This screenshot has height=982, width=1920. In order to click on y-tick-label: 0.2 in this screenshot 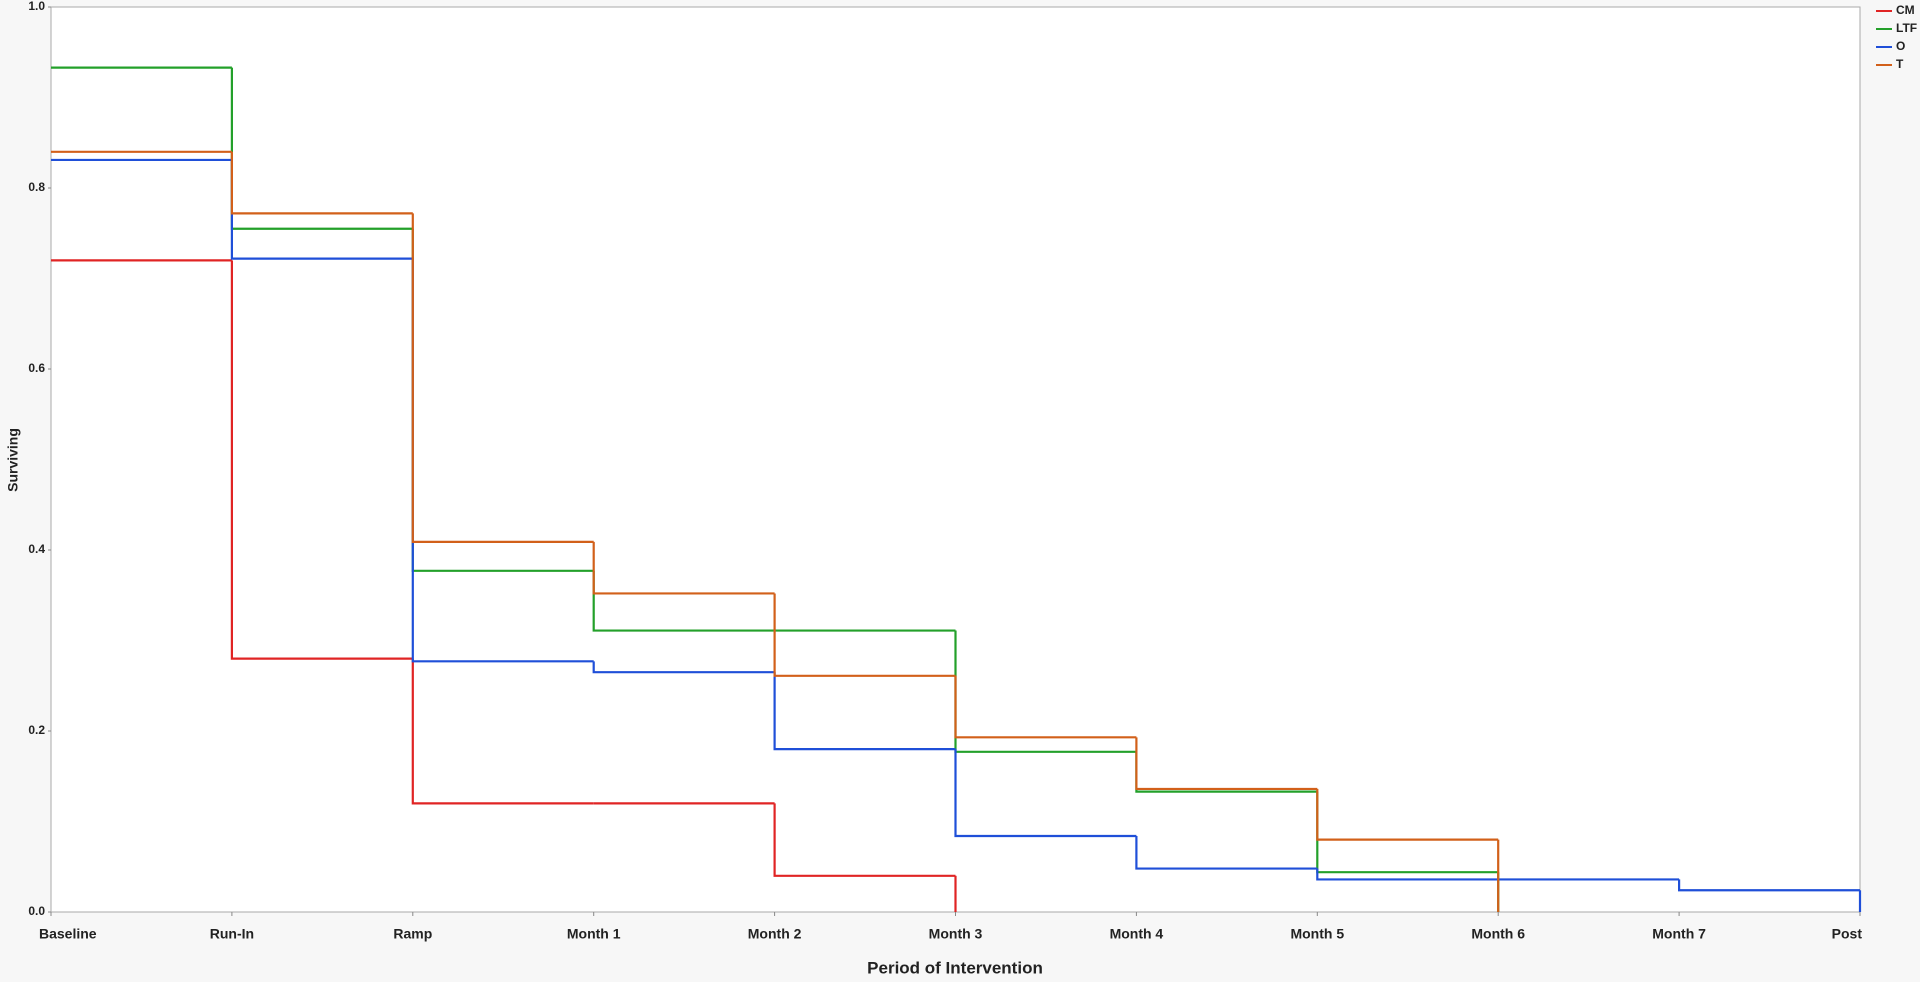, I will do `click(36, 730)`.